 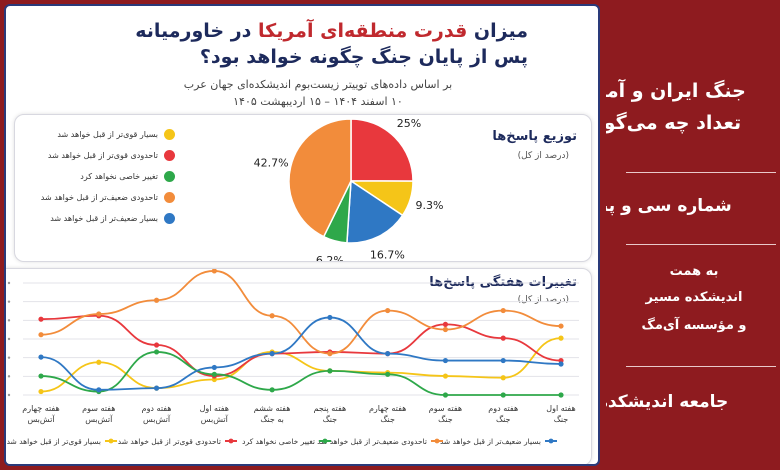 I want to click on x-tick-label: هفته ششم به جنگ, so click(x=272, y=414).